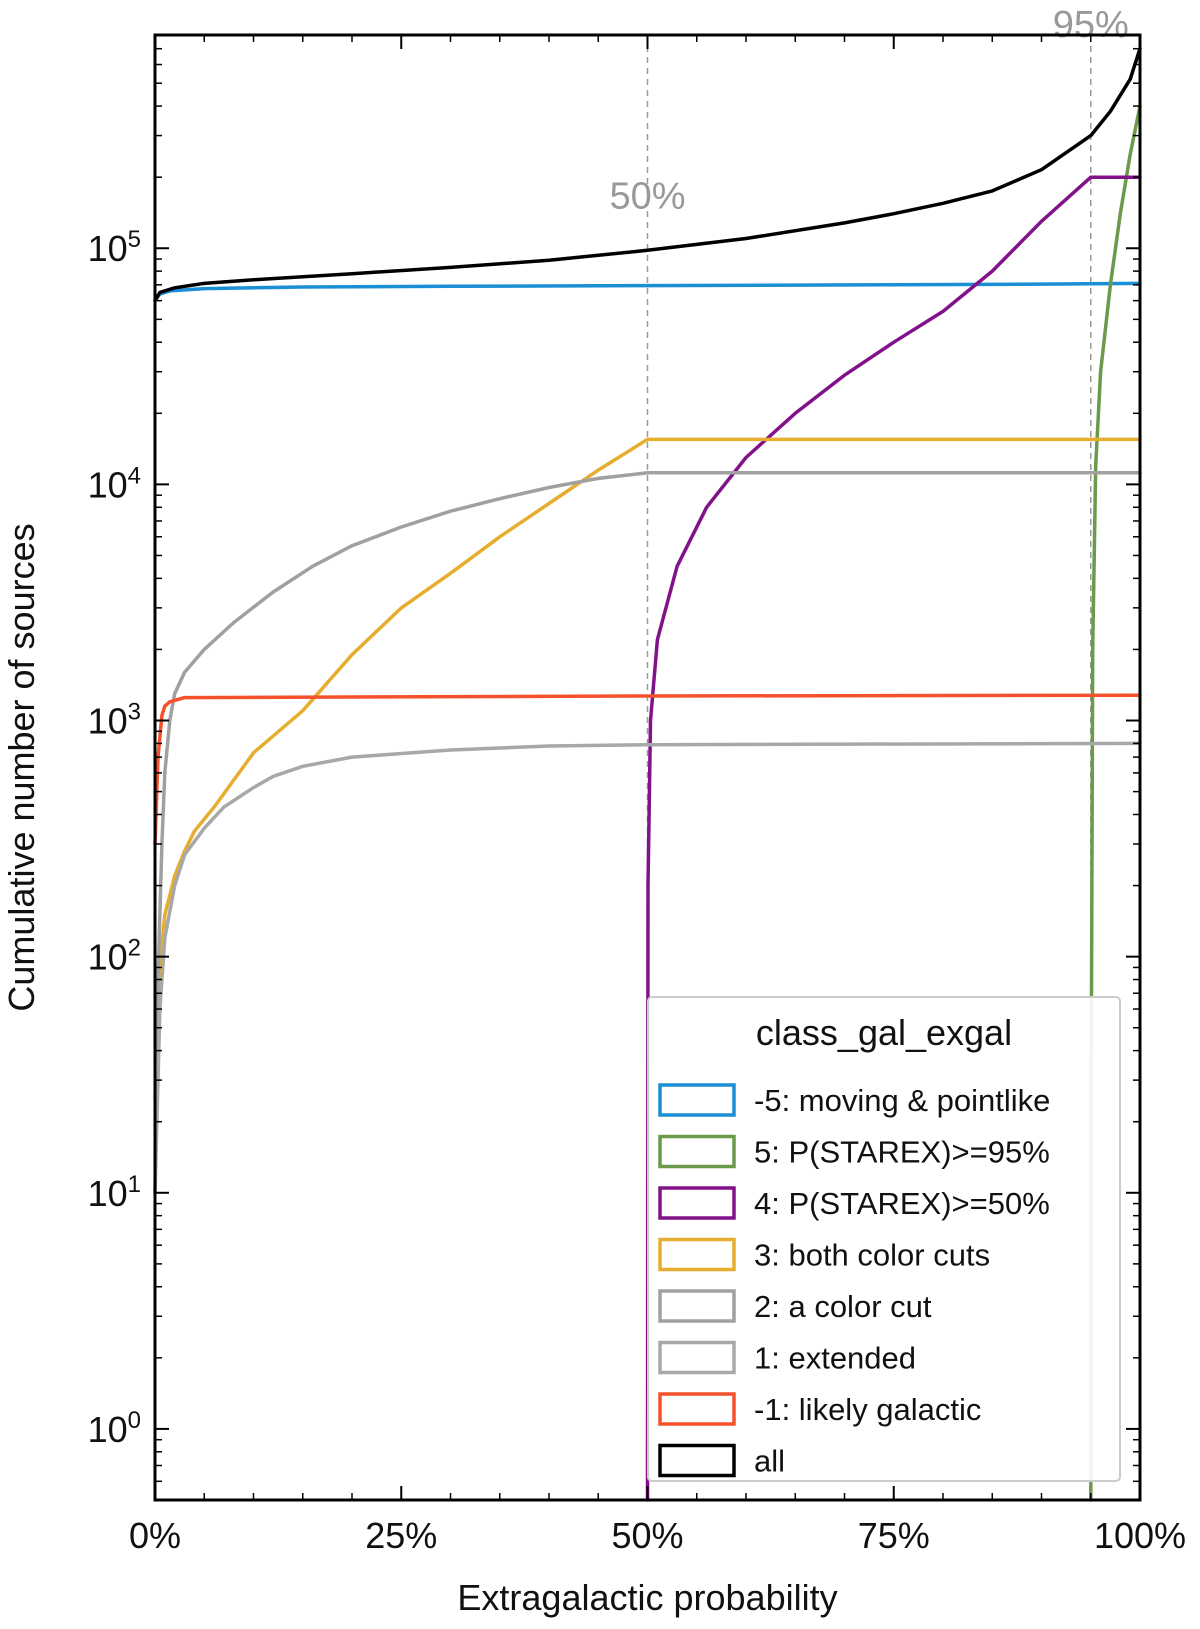 The width and height of the screenshot is (1200, 1629). Describe the element at coordinates (835, 1358) in the screenshot. I see `legend-label-6: 1: extended` at that location.